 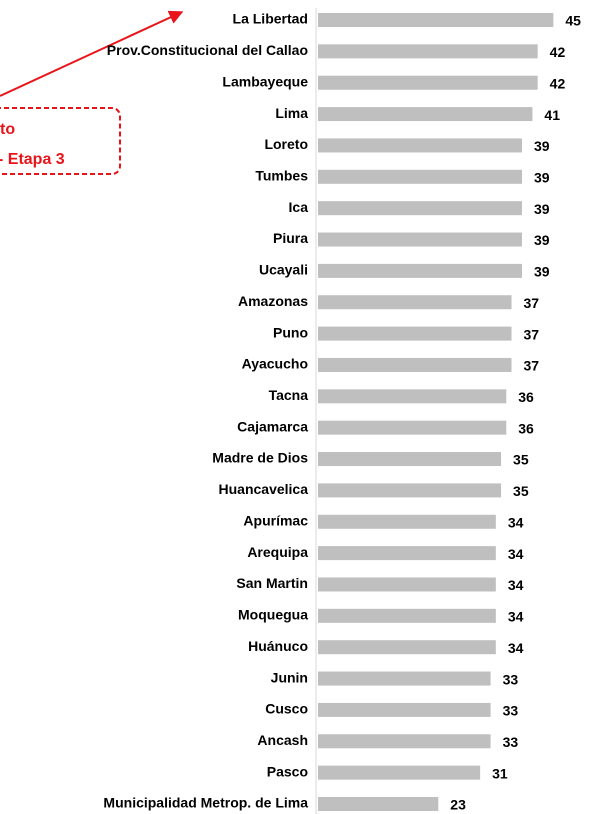 What do you see at coordinates (264, 489) in the screenshot?
I see `category-label: Huancavelica` at bounding box center [264, 489].